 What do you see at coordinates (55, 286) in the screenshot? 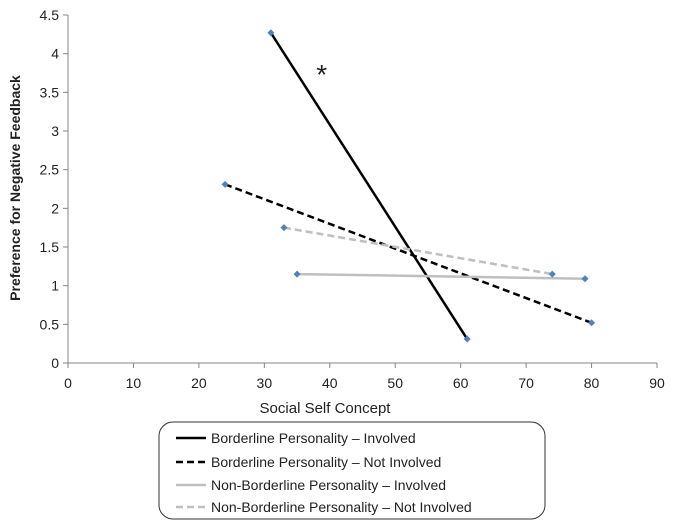
I see `y-tick-label: 1` at bounding box center [55, 286].